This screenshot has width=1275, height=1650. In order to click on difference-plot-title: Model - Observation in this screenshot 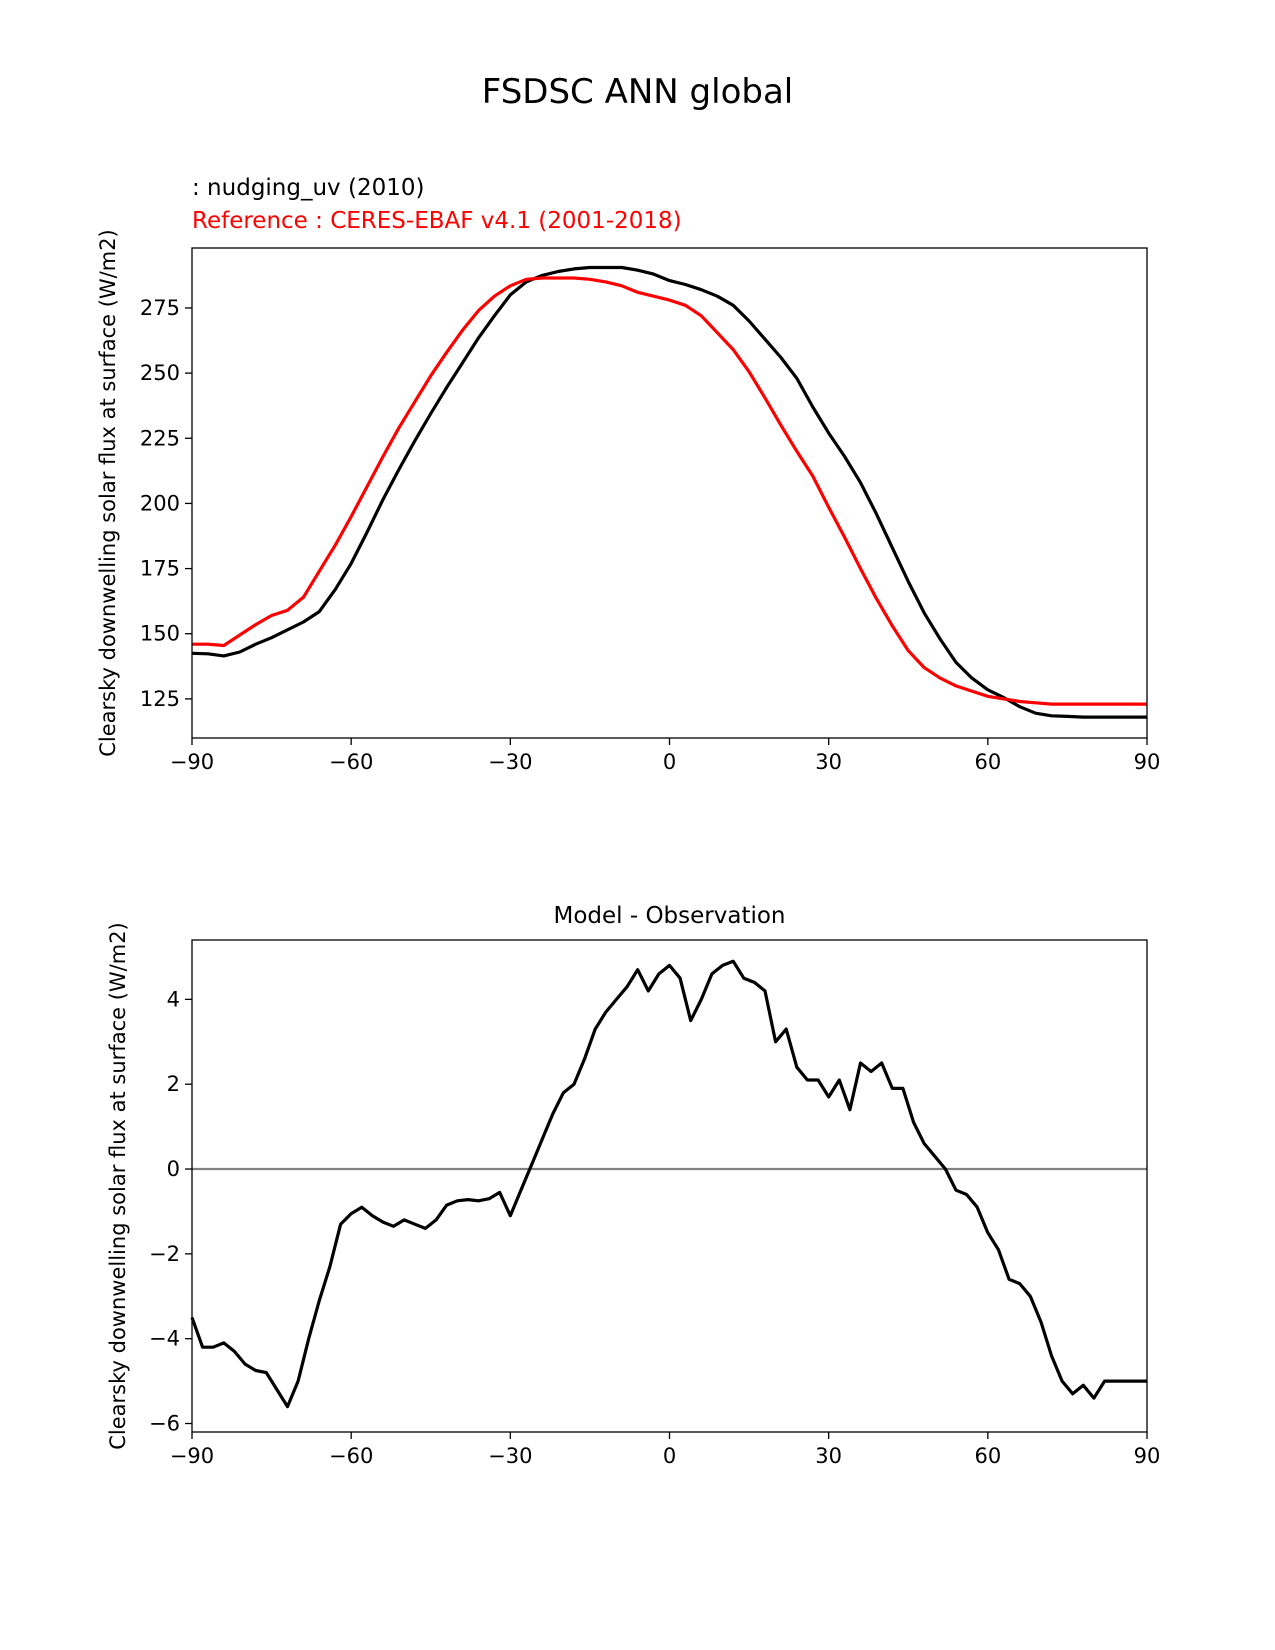, I will do `click(669, 916)`.